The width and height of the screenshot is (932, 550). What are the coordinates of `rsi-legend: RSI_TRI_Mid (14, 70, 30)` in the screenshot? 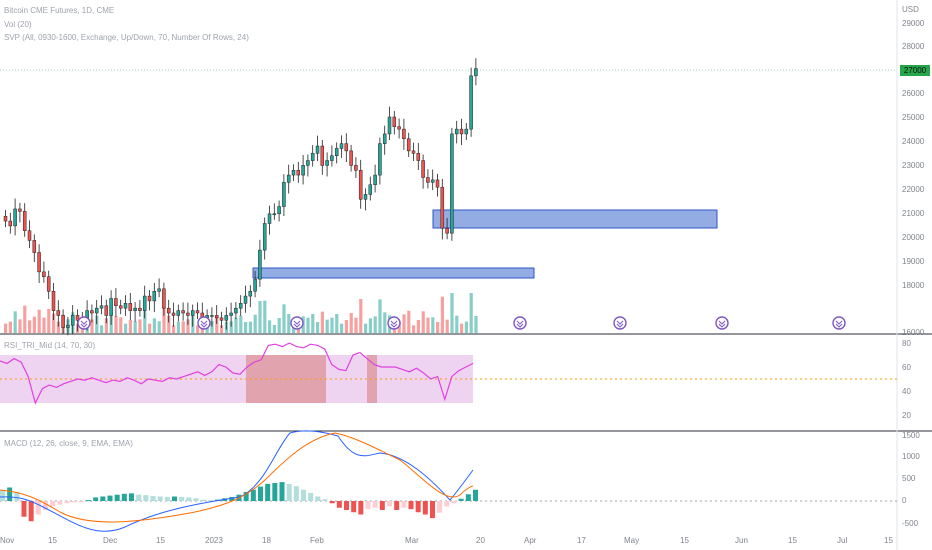 It's located at (50, 345).